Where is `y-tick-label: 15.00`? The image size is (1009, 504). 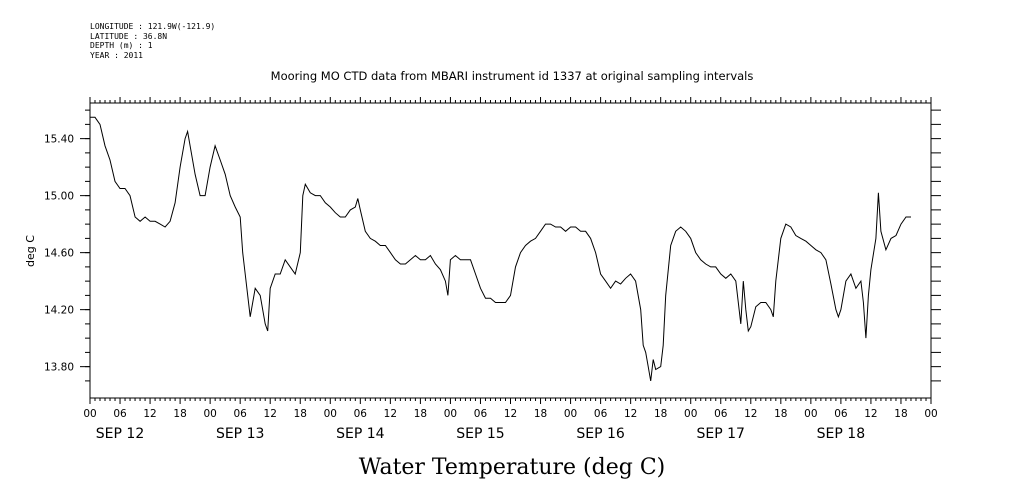
y-tick-label: 15.00 is located at coordinates (59, 197).